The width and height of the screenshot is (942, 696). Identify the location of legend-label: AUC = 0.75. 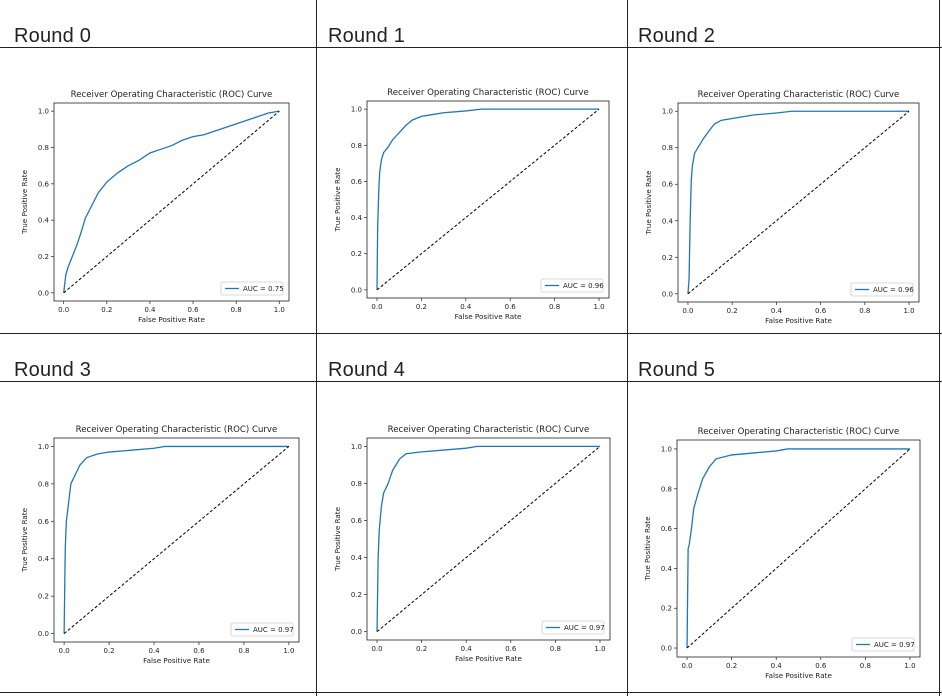
(263, 289).